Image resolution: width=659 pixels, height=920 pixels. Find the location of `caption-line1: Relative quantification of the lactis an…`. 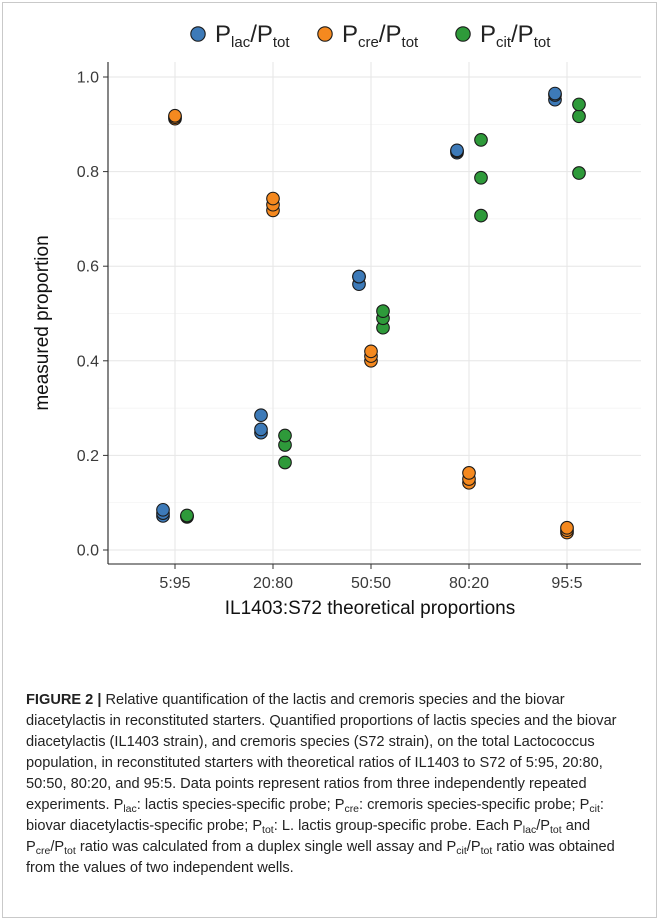

caption-line1: Relative quantification of the lactis an… is located at coordinates (321, 752).